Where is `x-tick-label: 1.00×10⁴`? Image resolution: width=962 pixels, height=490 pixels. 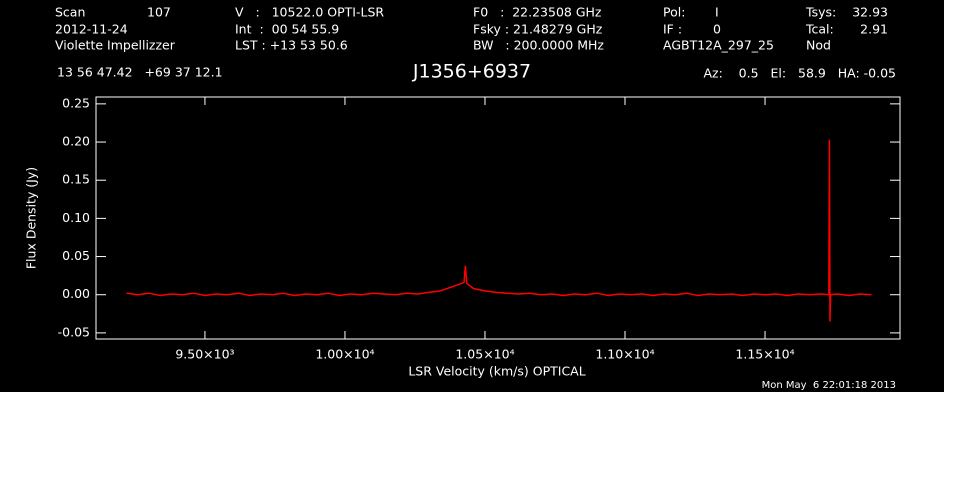 x-tick-label: 1.00×10⁴ is located at coordinates (344, 354).